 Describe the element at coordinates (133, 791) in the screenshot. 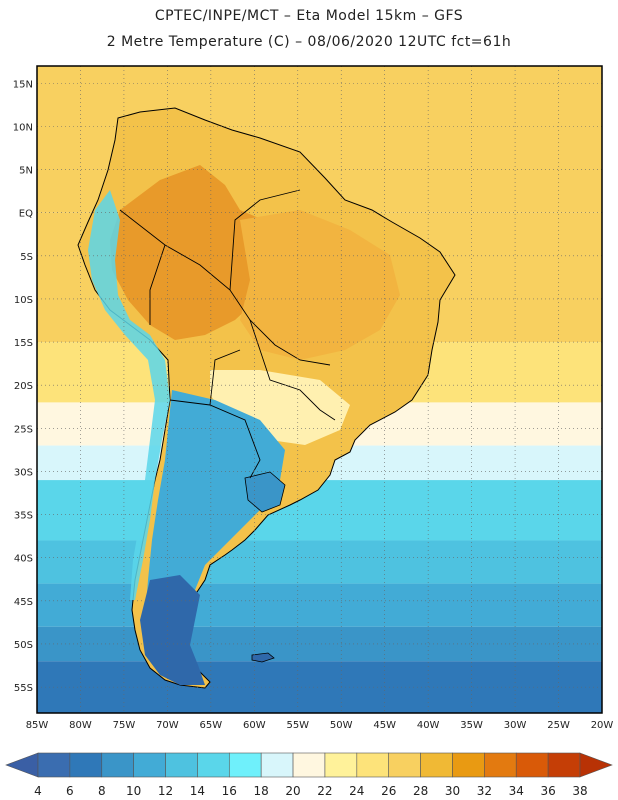

I see `colorbar-level-label: 10` at that location.